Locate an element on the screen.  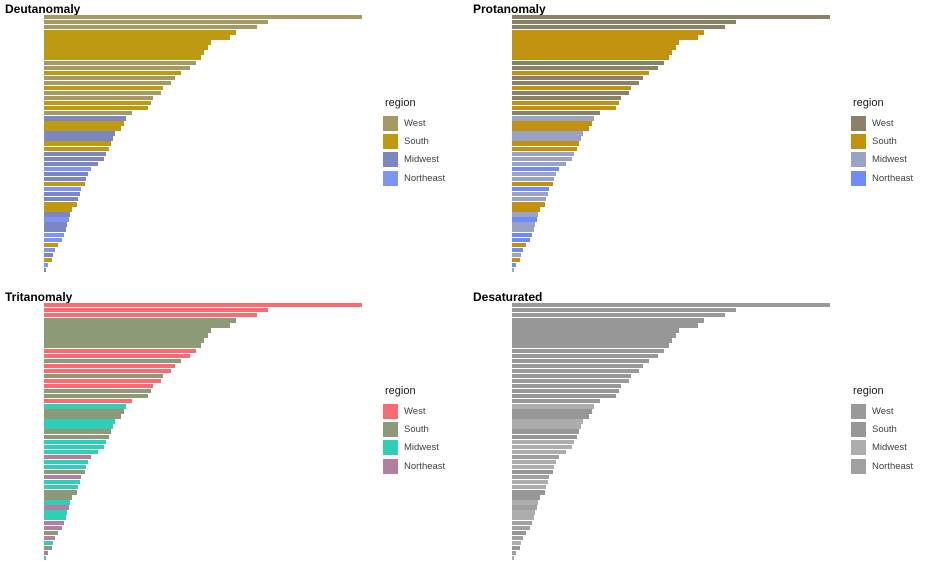
legend-label: West is located at coordinates (415, 123).